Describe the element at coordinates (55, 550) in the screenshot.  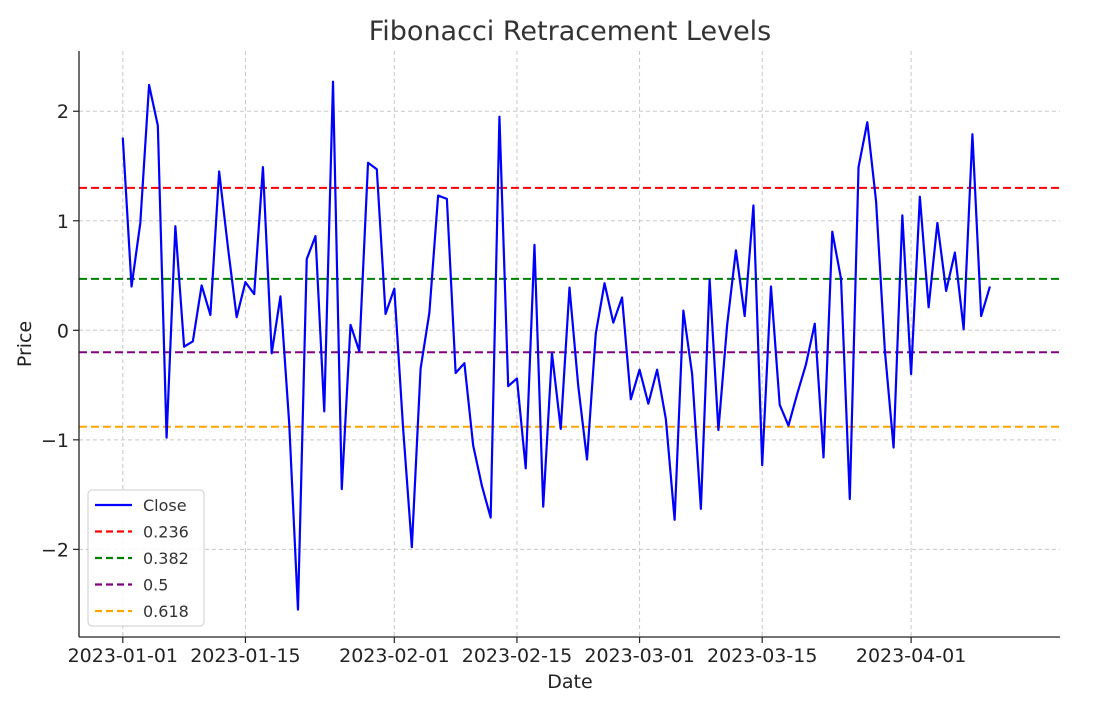
I see `y-tick-label: −2` at that location.